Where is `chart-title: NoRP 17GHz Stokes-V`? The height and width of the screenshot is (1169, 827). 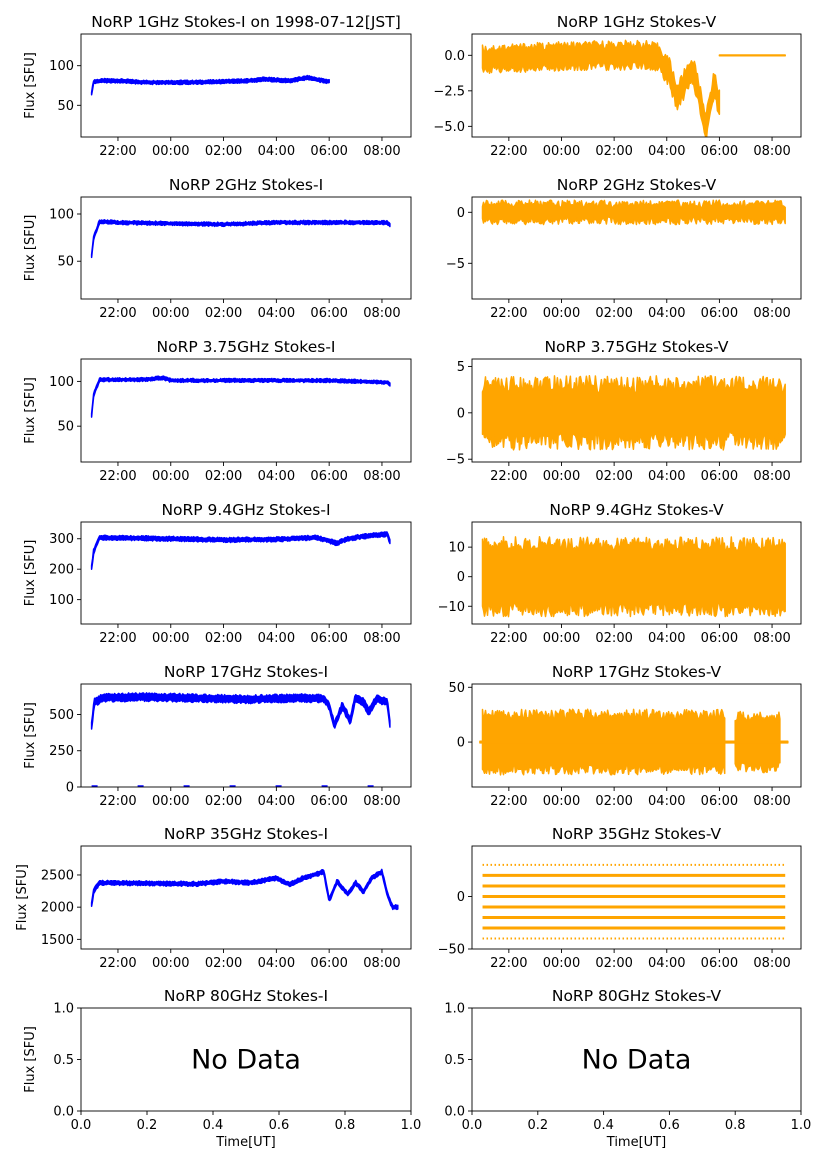 chart-title: NoRP 17GHz Stokes-V is located at coordinates (637, 672).